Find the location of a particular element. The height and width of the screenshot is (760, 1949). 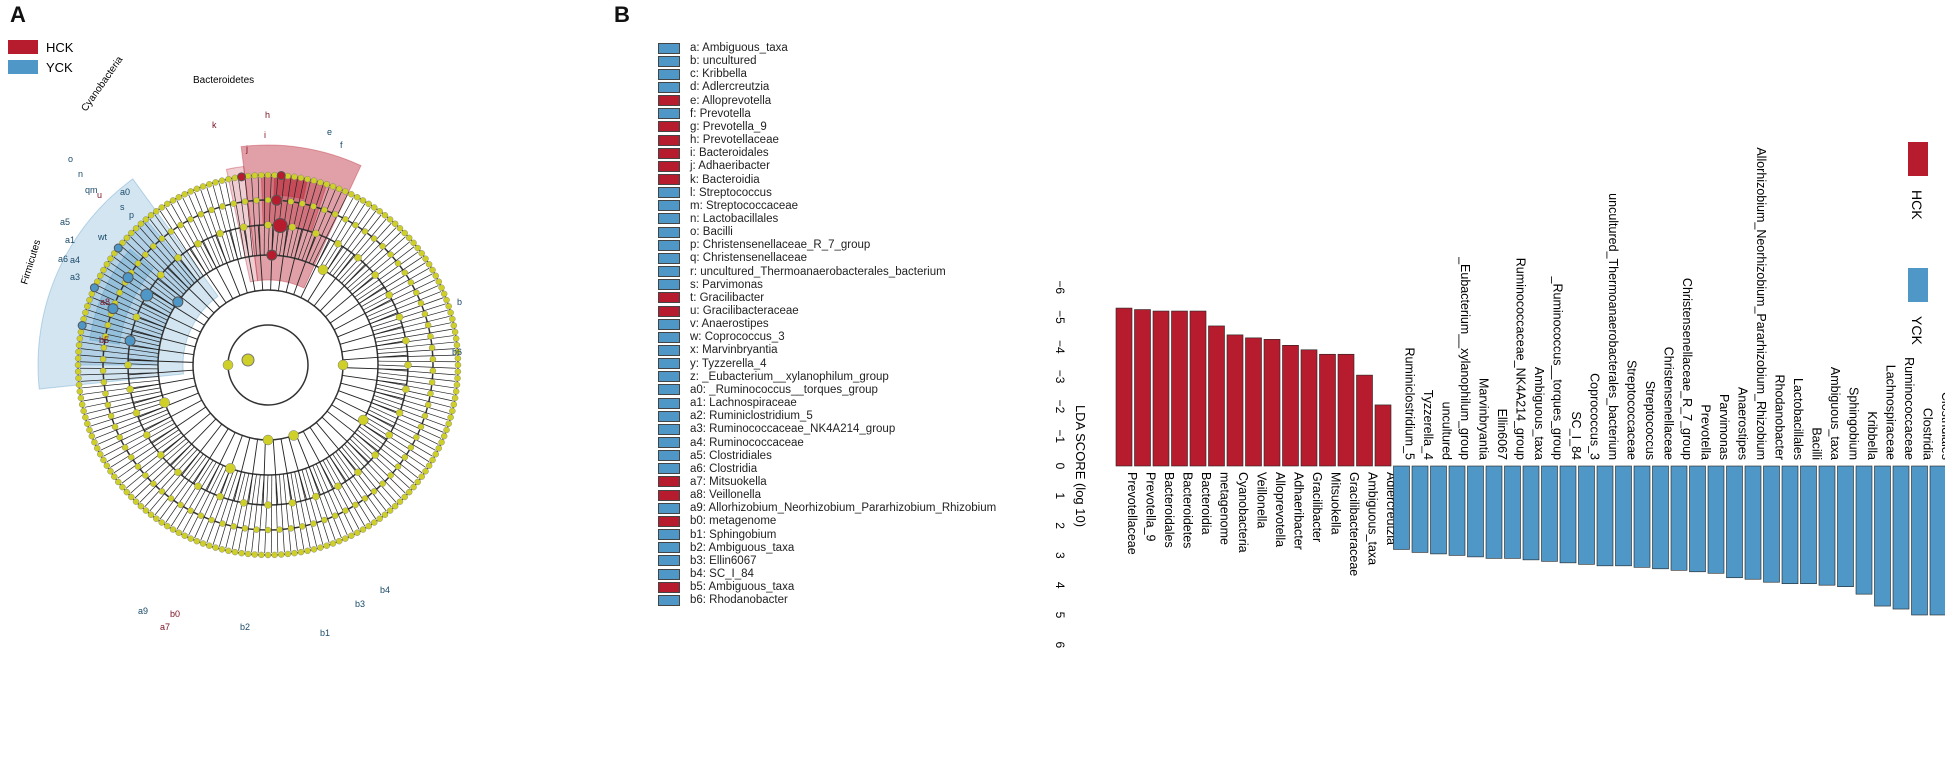

clade-label: Cyanobacteria is located at coordinates (102, 83).